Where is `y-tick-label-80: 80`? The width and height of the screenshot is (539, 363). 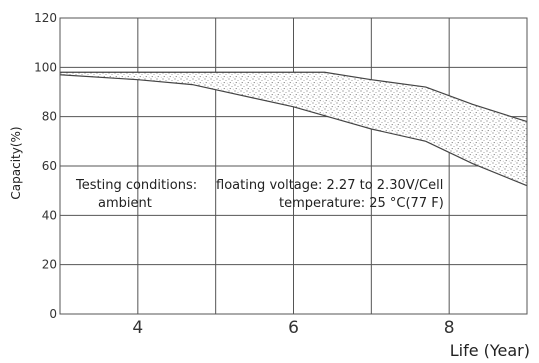 y-tick-label-80: 80 is located at coordinates (49, 117).